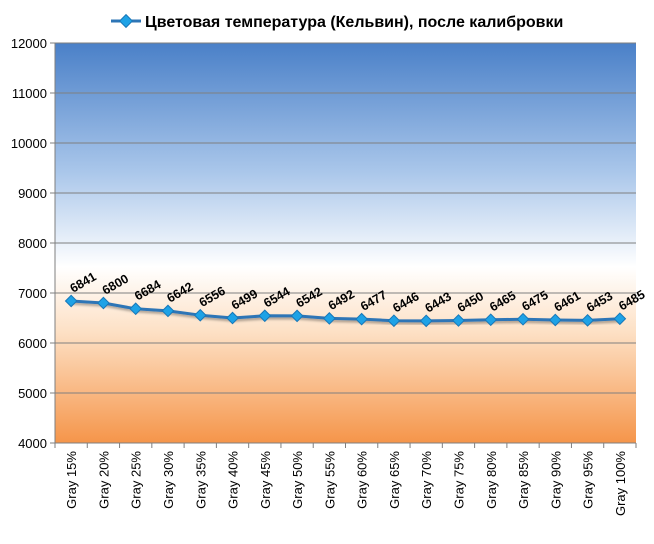 Image resolution: width=654 pixels, height=544 pixels. I want to click on x-tick-label: Gray 25%, so click(136, 480).